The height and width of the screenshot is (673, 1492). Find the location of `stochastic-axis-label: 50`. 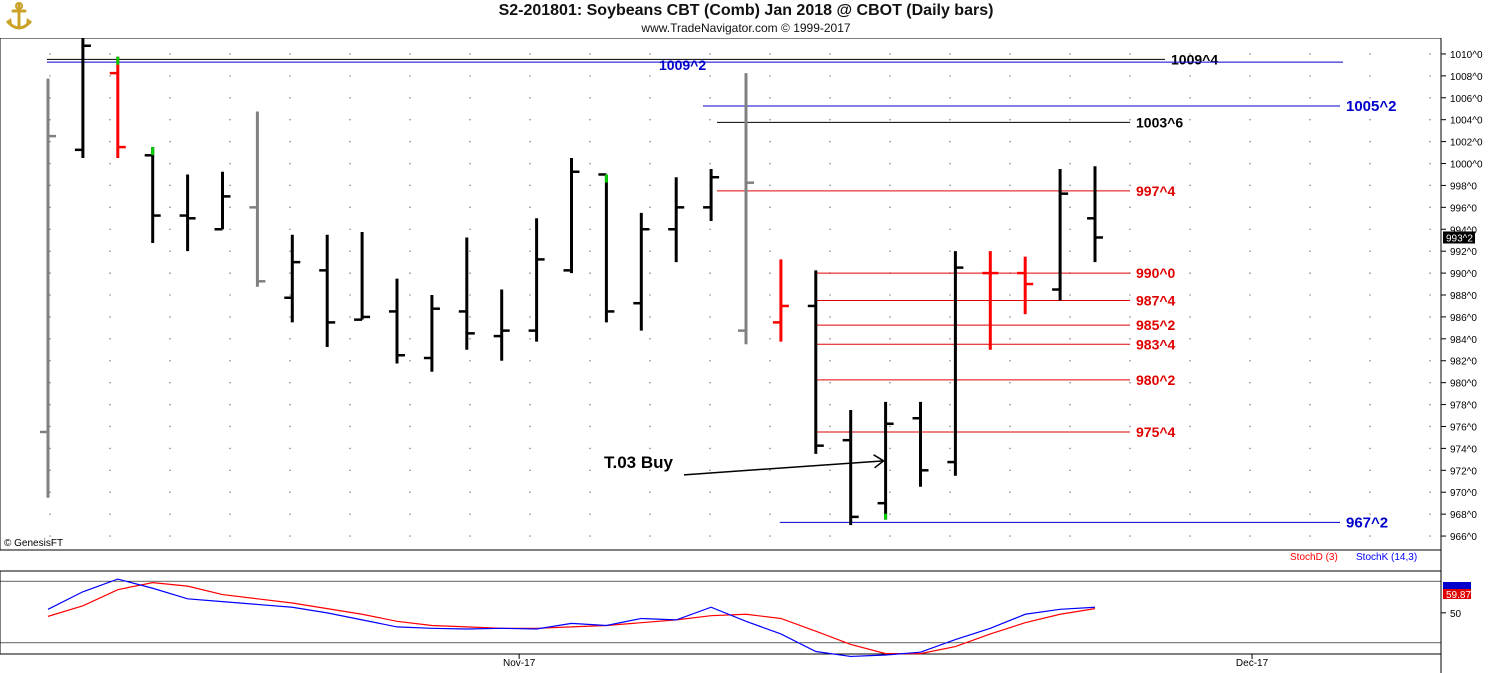

stochastic-axis-label: 50 is located at coordinates (1456, 614).